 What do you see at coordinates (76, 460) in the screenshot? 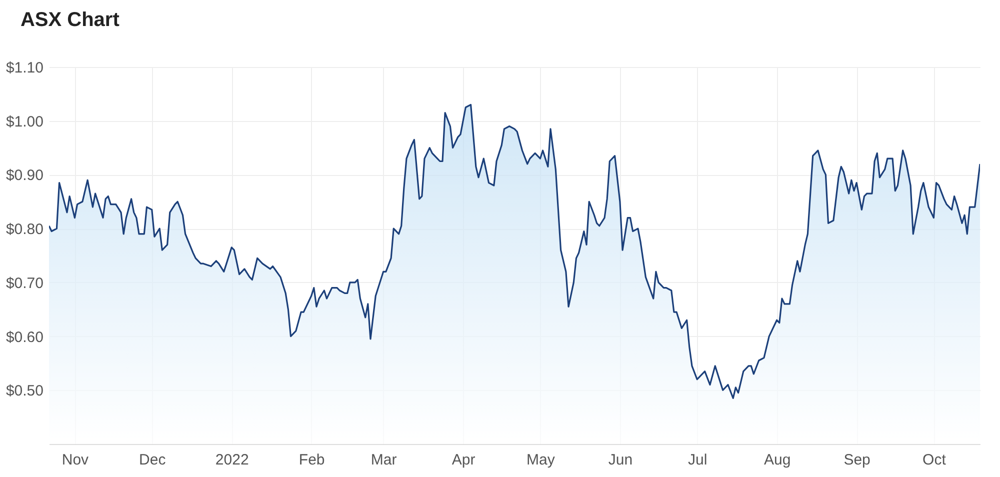
I see `x-tick-label: Nov` at bounding box center [76, 460].